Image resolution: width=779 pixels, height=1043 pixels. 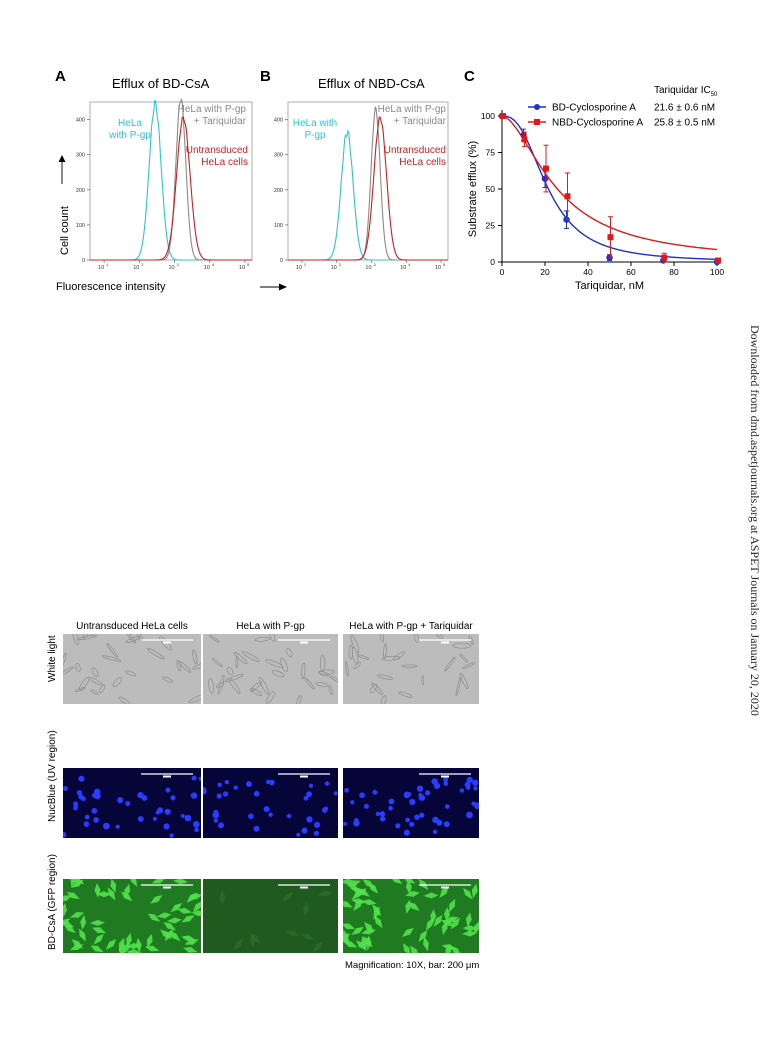 What do you see at coordinates (278, 121) in the screenshot?
I see `y-tick-label: 400` at bounding box center [278, 121].